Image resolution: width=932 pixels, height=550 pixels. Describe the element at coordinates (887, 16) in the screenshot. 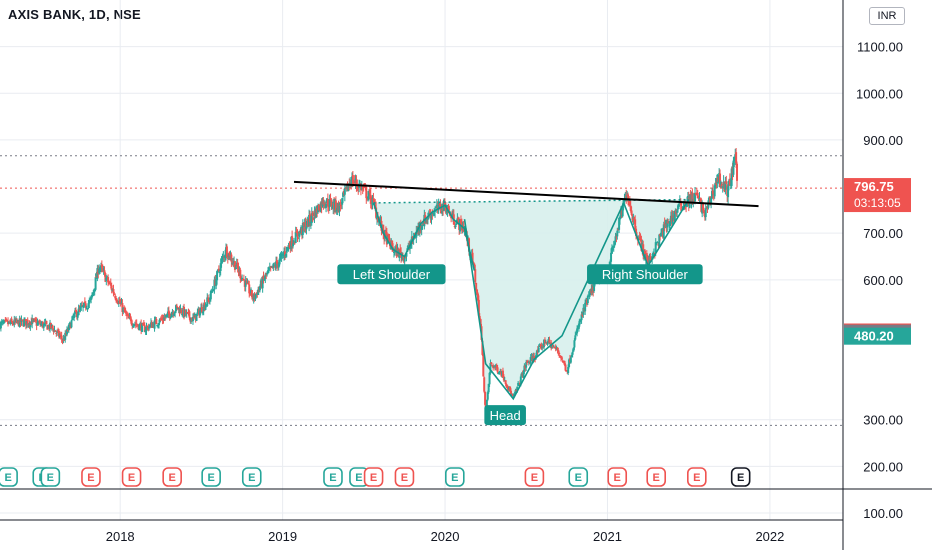

I see `currency-button: INR` at that location.